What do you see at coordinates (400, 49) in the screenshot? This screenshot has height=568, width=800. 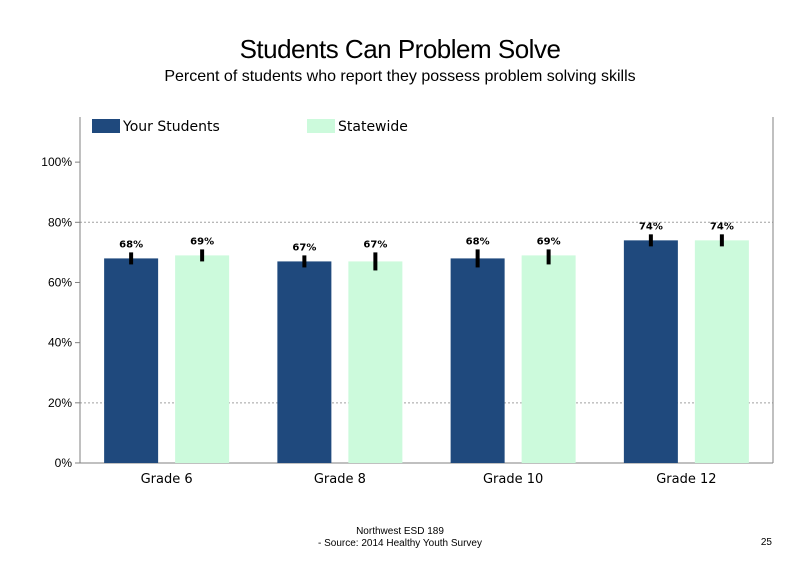 I see `slide-title: Students Can Problem Solve` at bounding box center [400, 49].